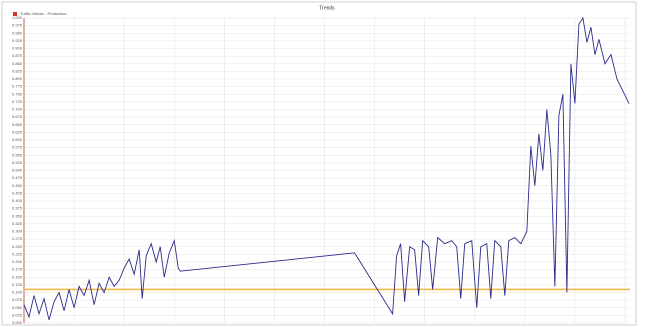  What do you see at coordinates (17, 208) in the screenshot?
I see `y-tick-label: 0.375` at bounding box center [17, 208].